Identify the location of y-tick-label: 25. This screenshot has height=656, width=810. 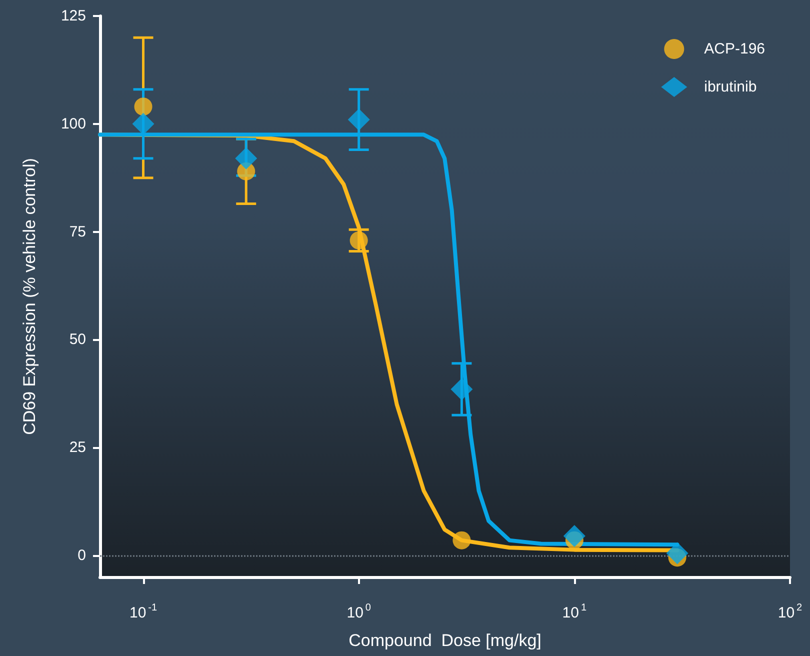
(77, 447).